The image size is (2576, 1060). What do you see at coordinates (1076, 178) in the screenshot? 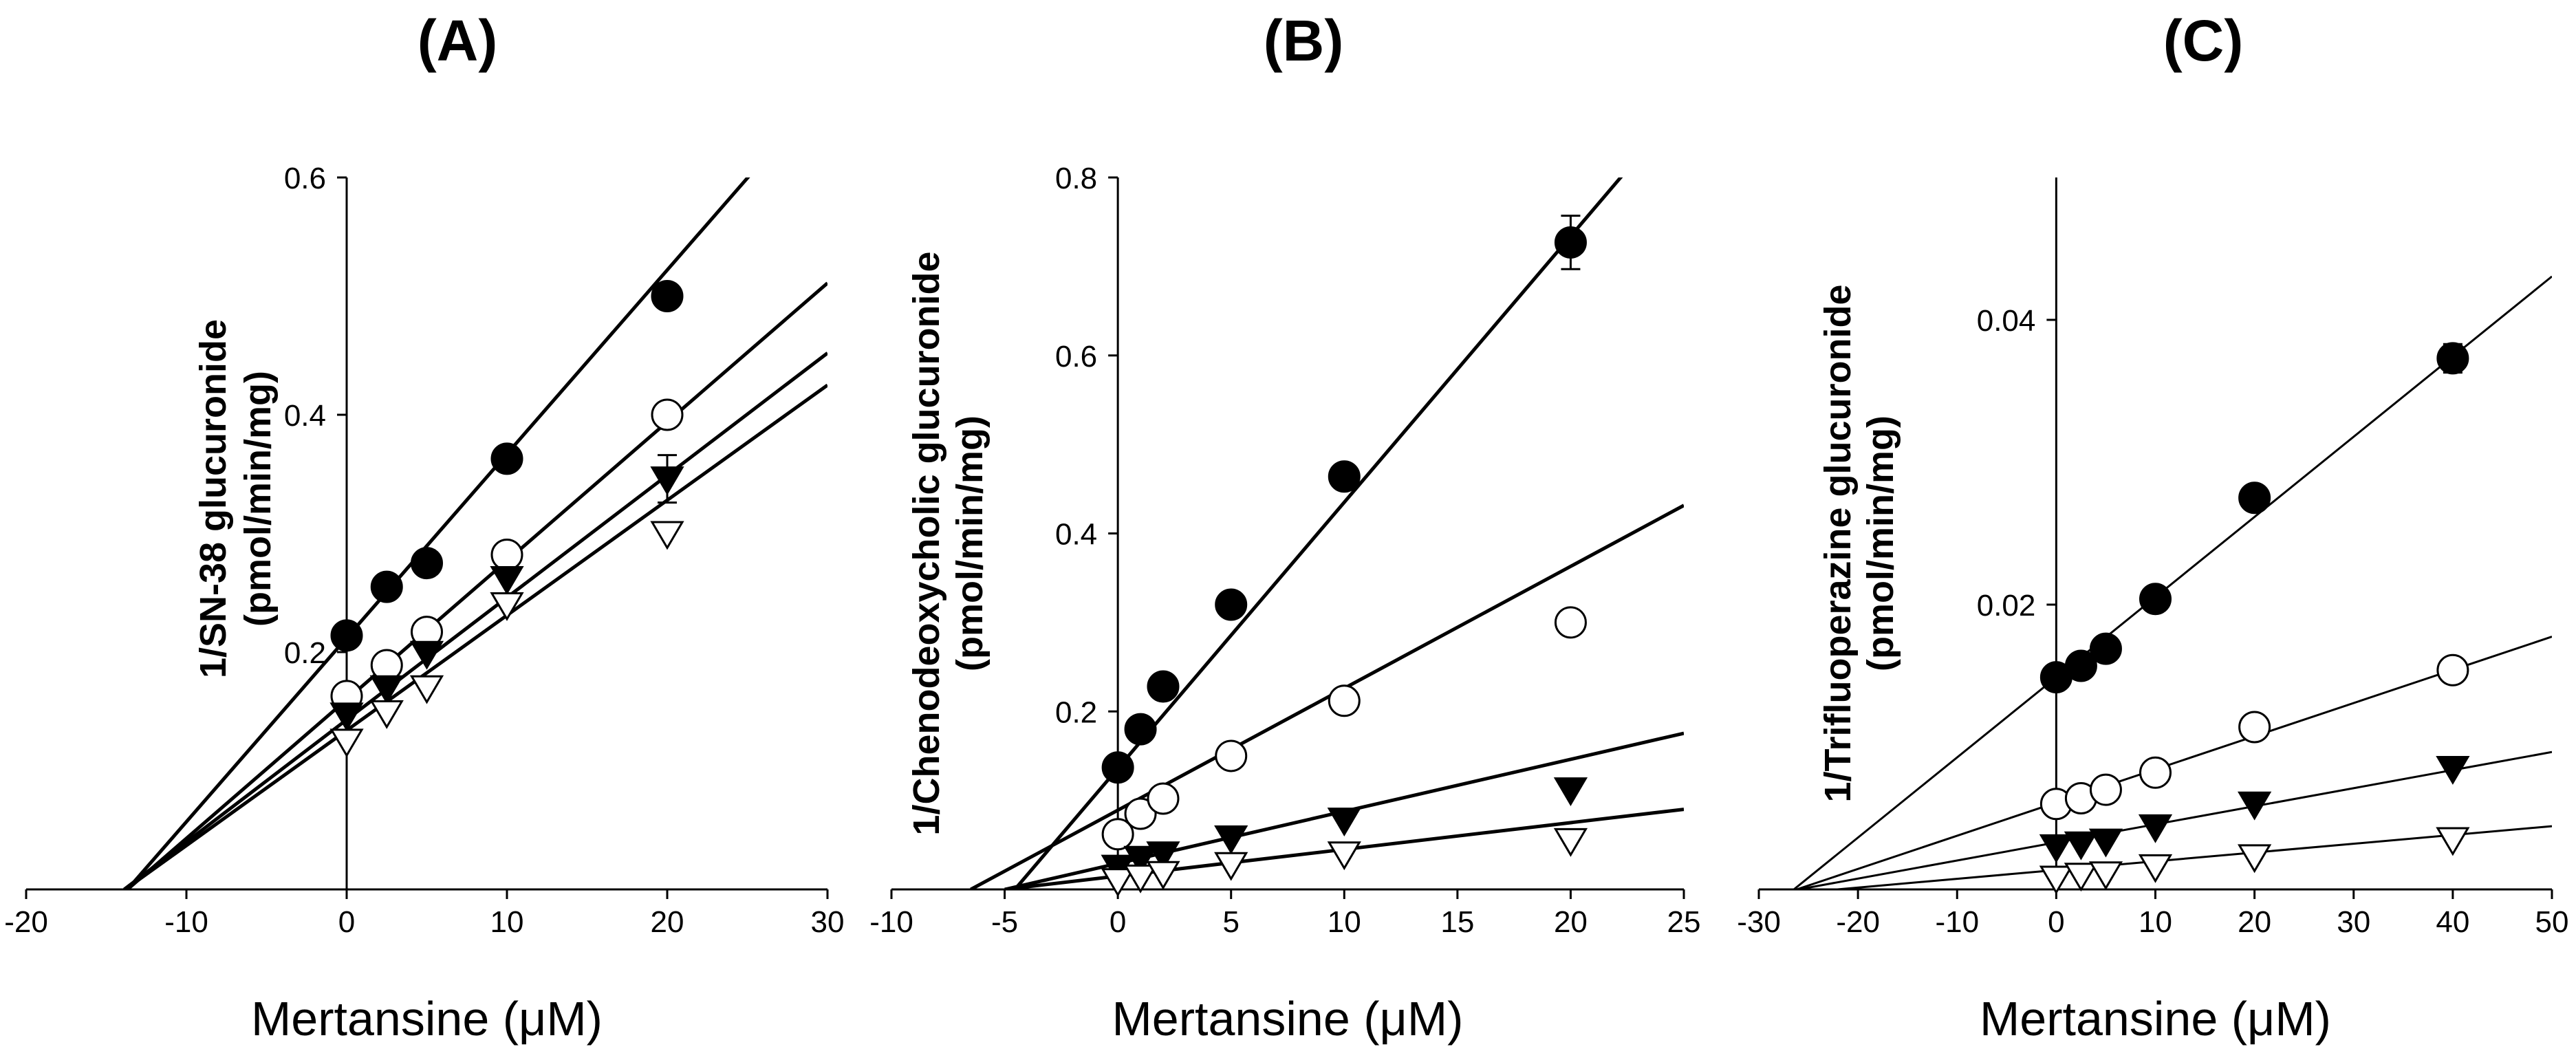
I see `y-tick-label: 0.8` at bounding box center [1076, 178].